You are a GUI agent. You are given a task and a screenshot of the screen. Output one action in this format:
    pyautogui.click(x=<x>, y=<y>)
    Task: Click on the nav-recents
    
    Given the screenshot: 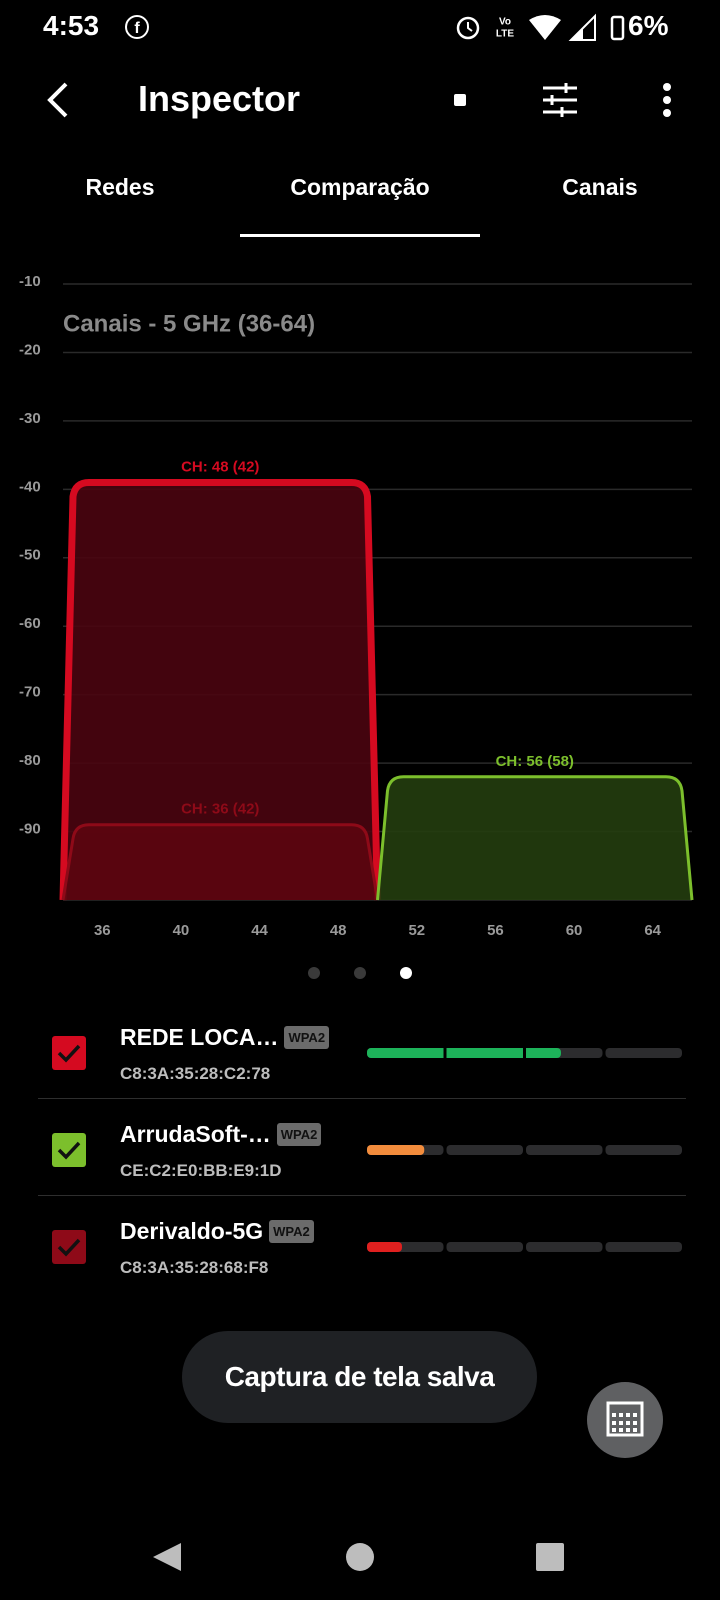 What is the action you would take?
    pyautogui.click(x=550, y=1557)
    